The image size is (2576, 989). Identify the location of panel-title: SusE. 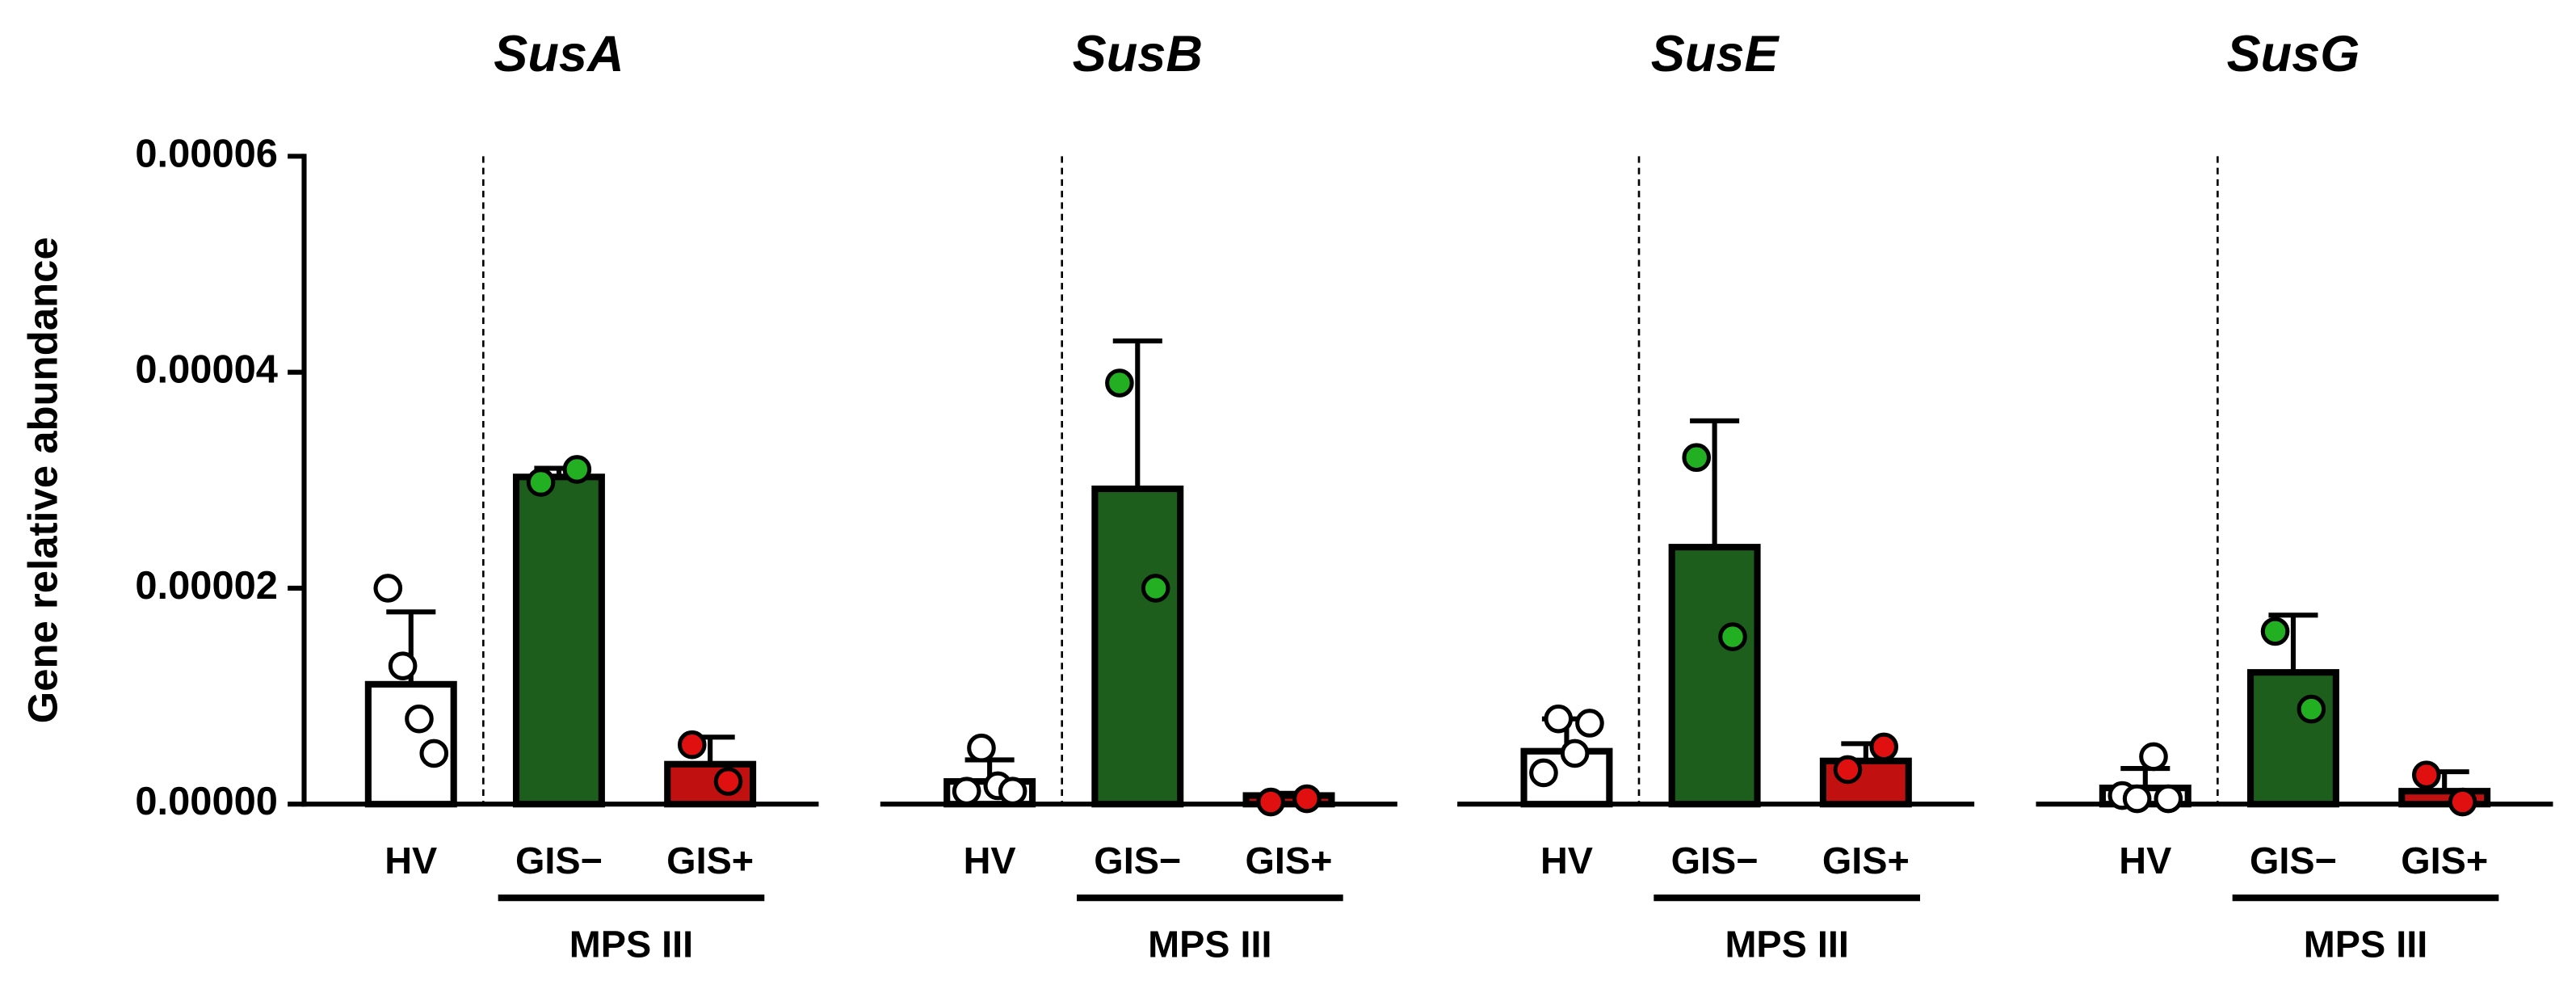
(1715, 54).